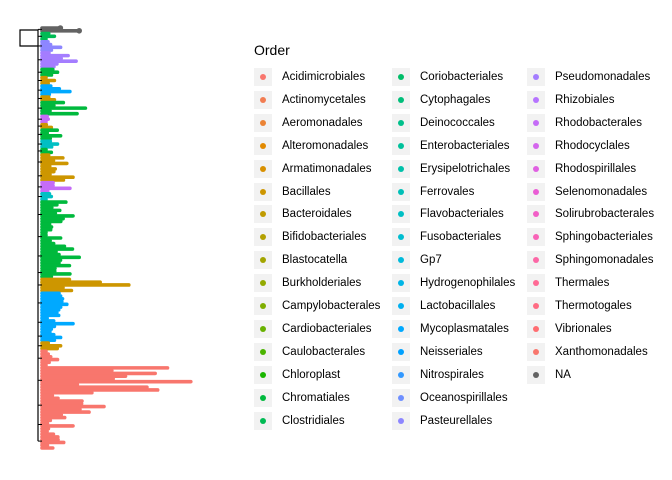 This screenshot has width=672, height=480. I want to click on legend-item: Lactobacillales, so click(443, 306).